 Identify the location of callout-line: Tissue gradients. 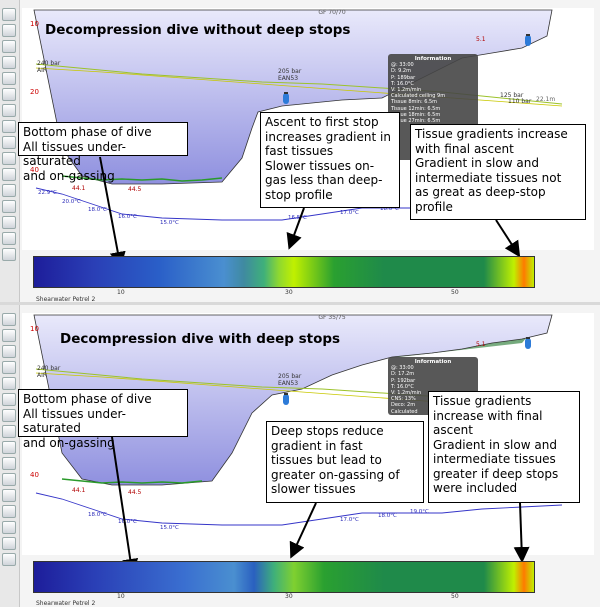
(482, 401).